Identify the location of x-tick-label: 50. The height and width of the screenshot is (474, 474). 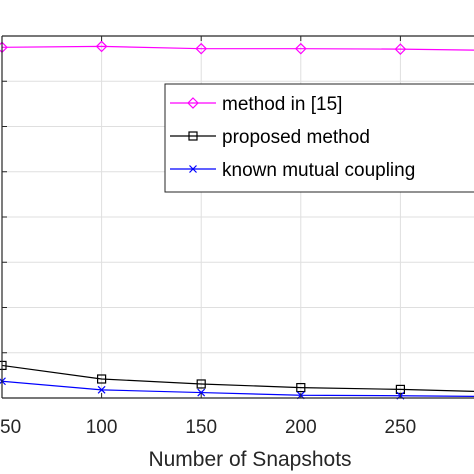
(10, 427).